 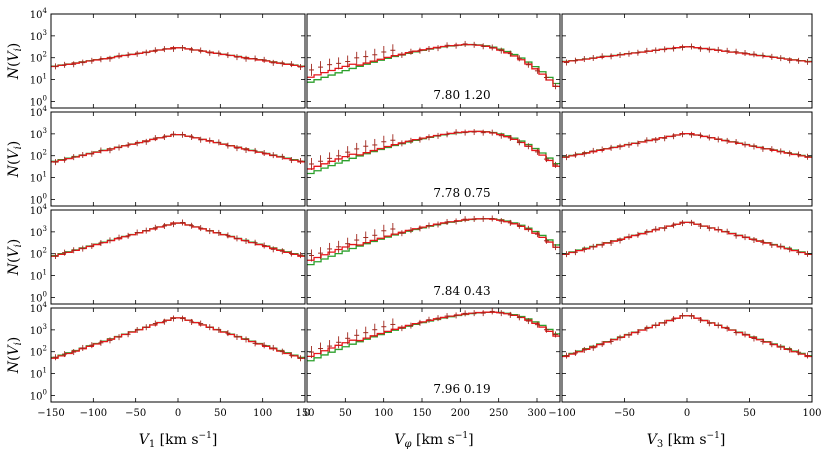 I want to click on panel-r4-c3: −100 −50 0 50 100, so click(x=685, y=363).